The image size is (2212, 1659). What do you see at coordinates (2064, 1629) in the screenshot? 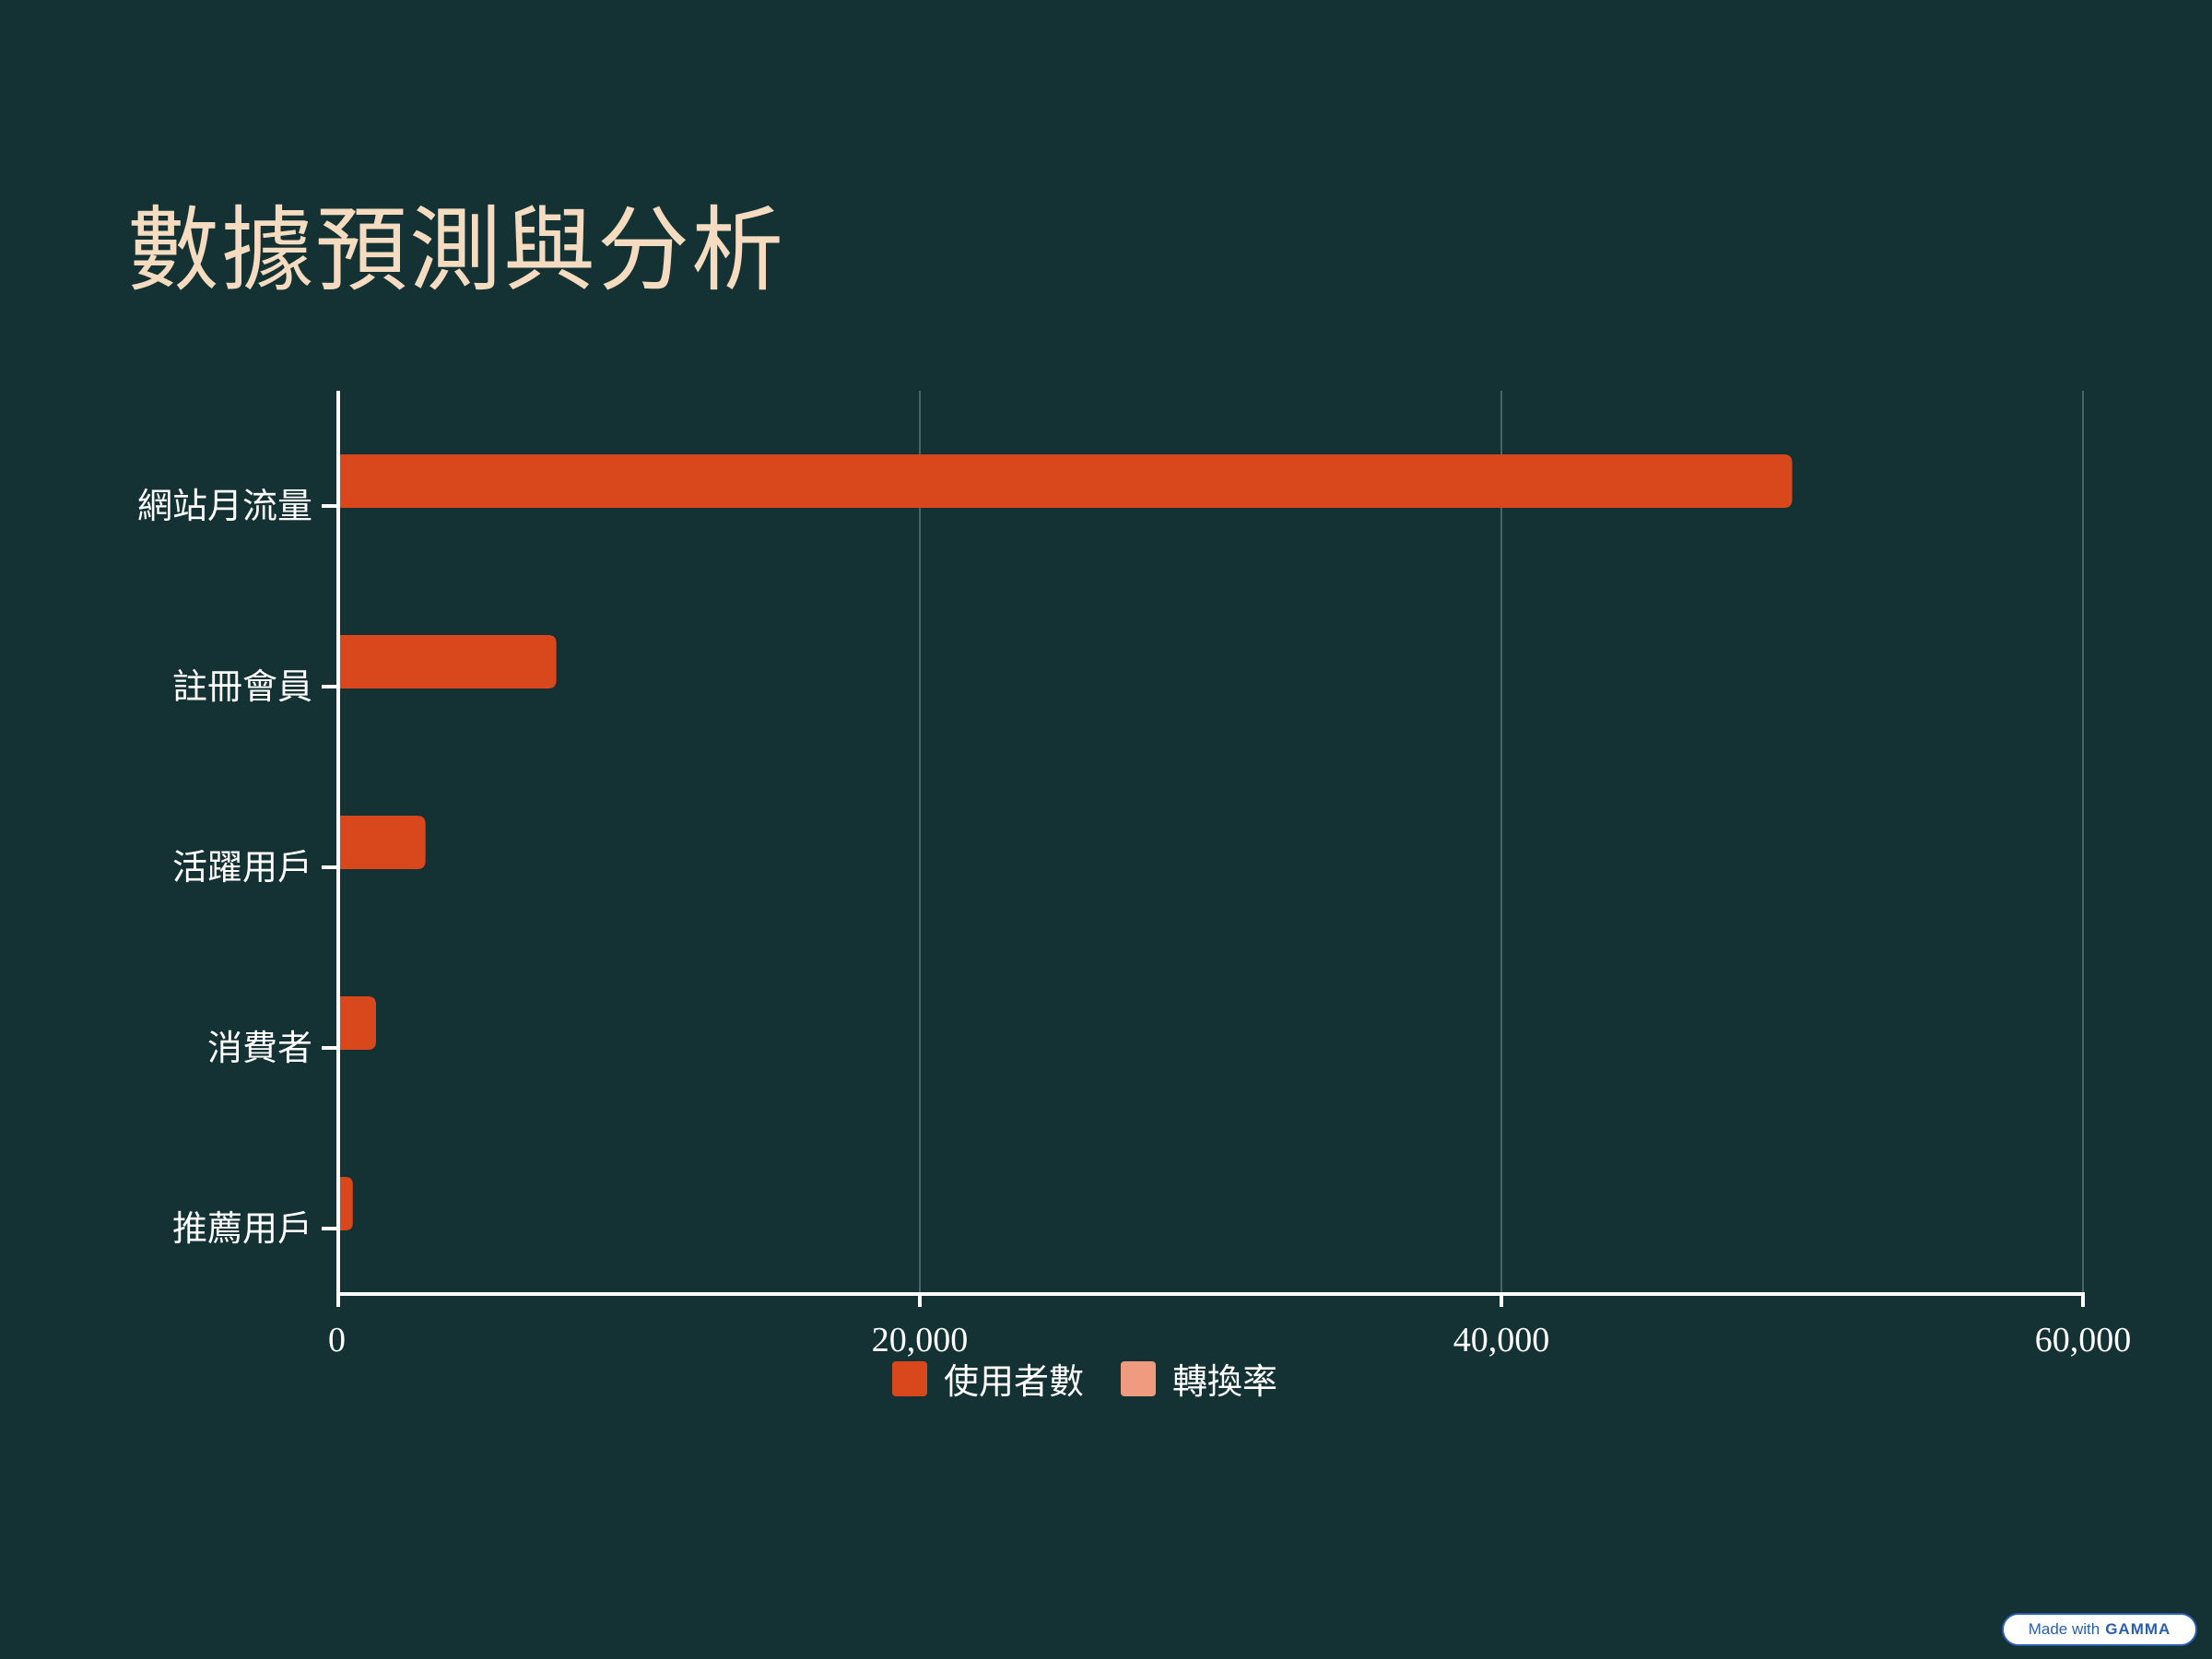
I see `badge-prefix: Made with` at bounding box center [2064, 1629].